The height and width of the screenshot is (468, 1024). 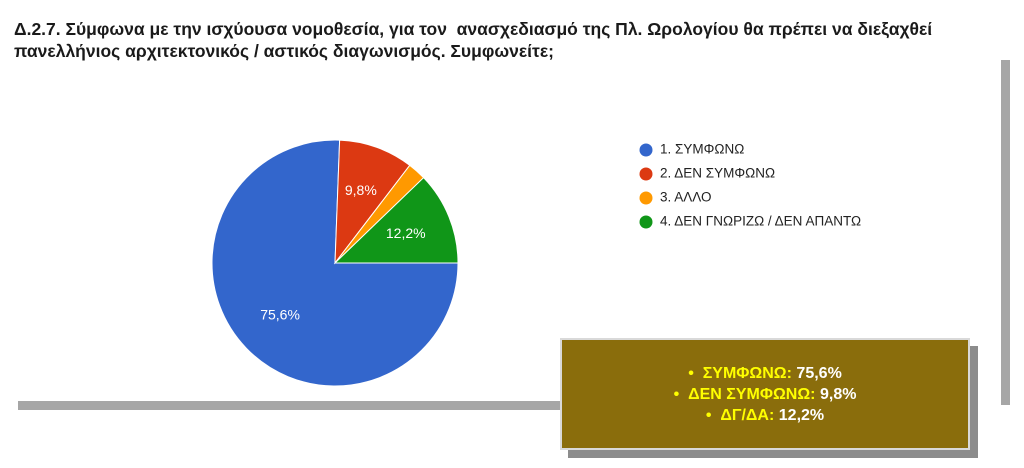 I want to click on legend-label: 3. ΑΛΛΟ, so click(x=686, y=197).